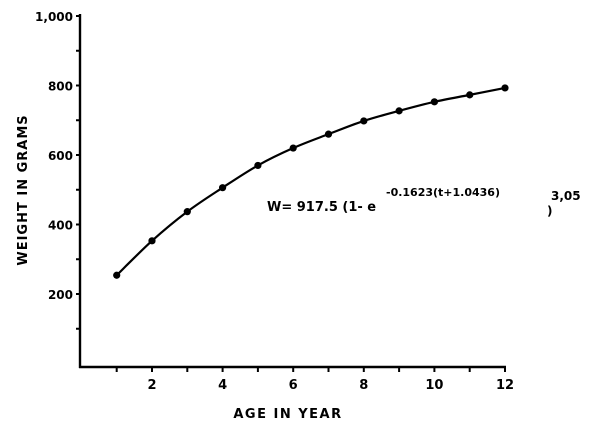 This screenshot has height=431, width=600. What do you see at coordinates (443, 192) in the screenshot?
I see `equation-exponent: -0.1623(t+1.0436)` at bounding box center [443, 192].